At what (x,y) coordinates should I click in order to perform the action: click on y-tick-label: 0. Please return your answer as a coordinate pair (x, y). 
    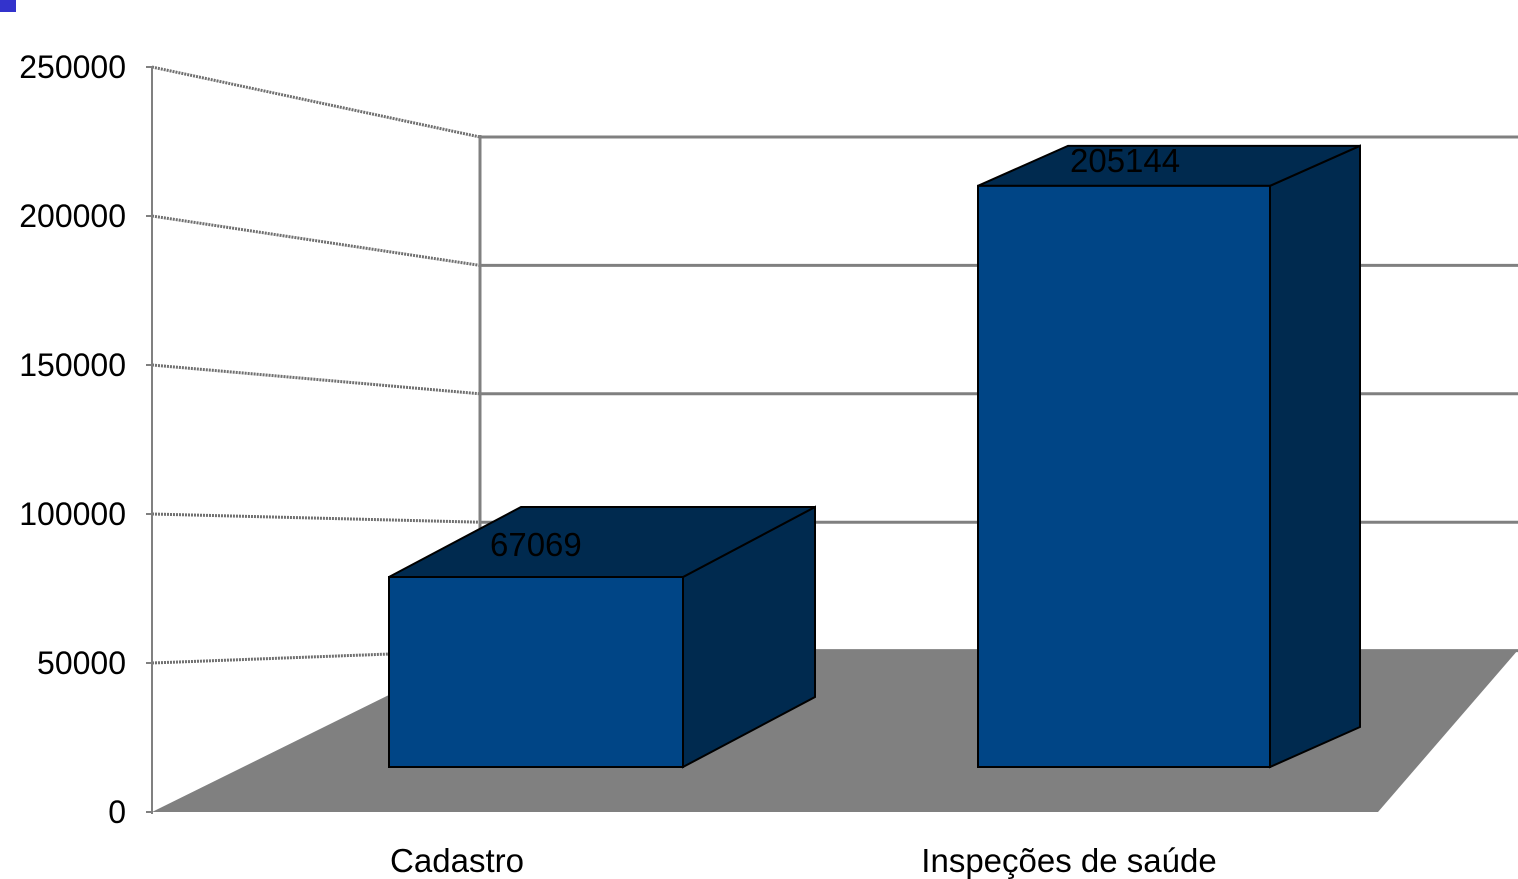
    Looking at the image, I should click on (117, 812).